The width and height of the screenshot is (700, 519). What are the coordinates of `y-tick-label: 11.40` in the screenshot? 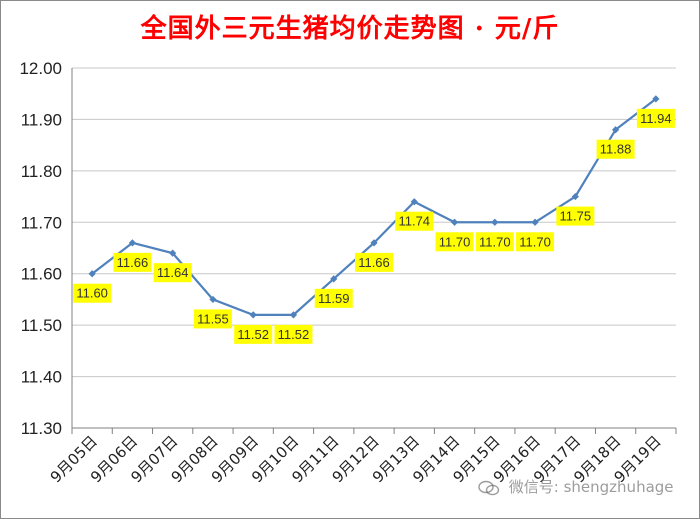 It's located at (41, 377).